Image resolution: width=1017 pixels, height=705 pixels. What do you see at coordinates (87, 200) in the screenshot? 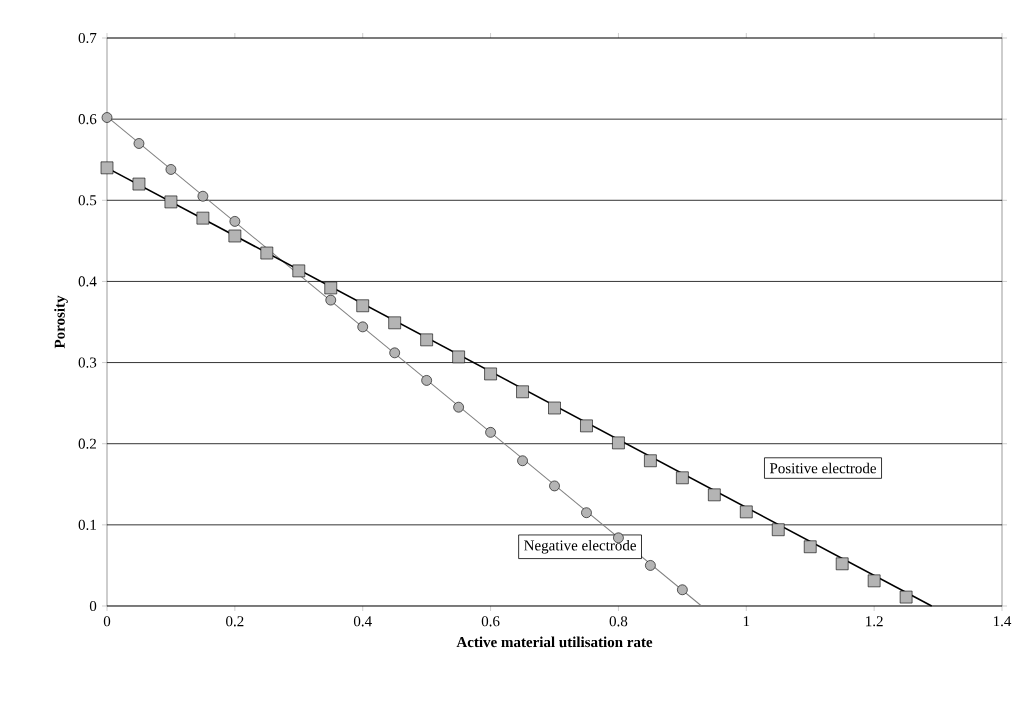
I see `y-tick-label: 0.5` at bounding box center [87, 200].